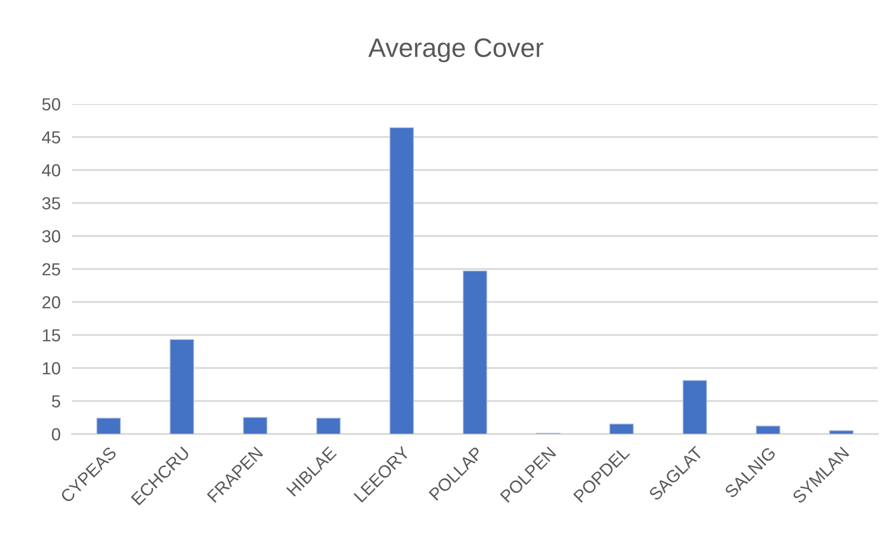  I want to click on y-tick-label: 50, so click(51, 104).